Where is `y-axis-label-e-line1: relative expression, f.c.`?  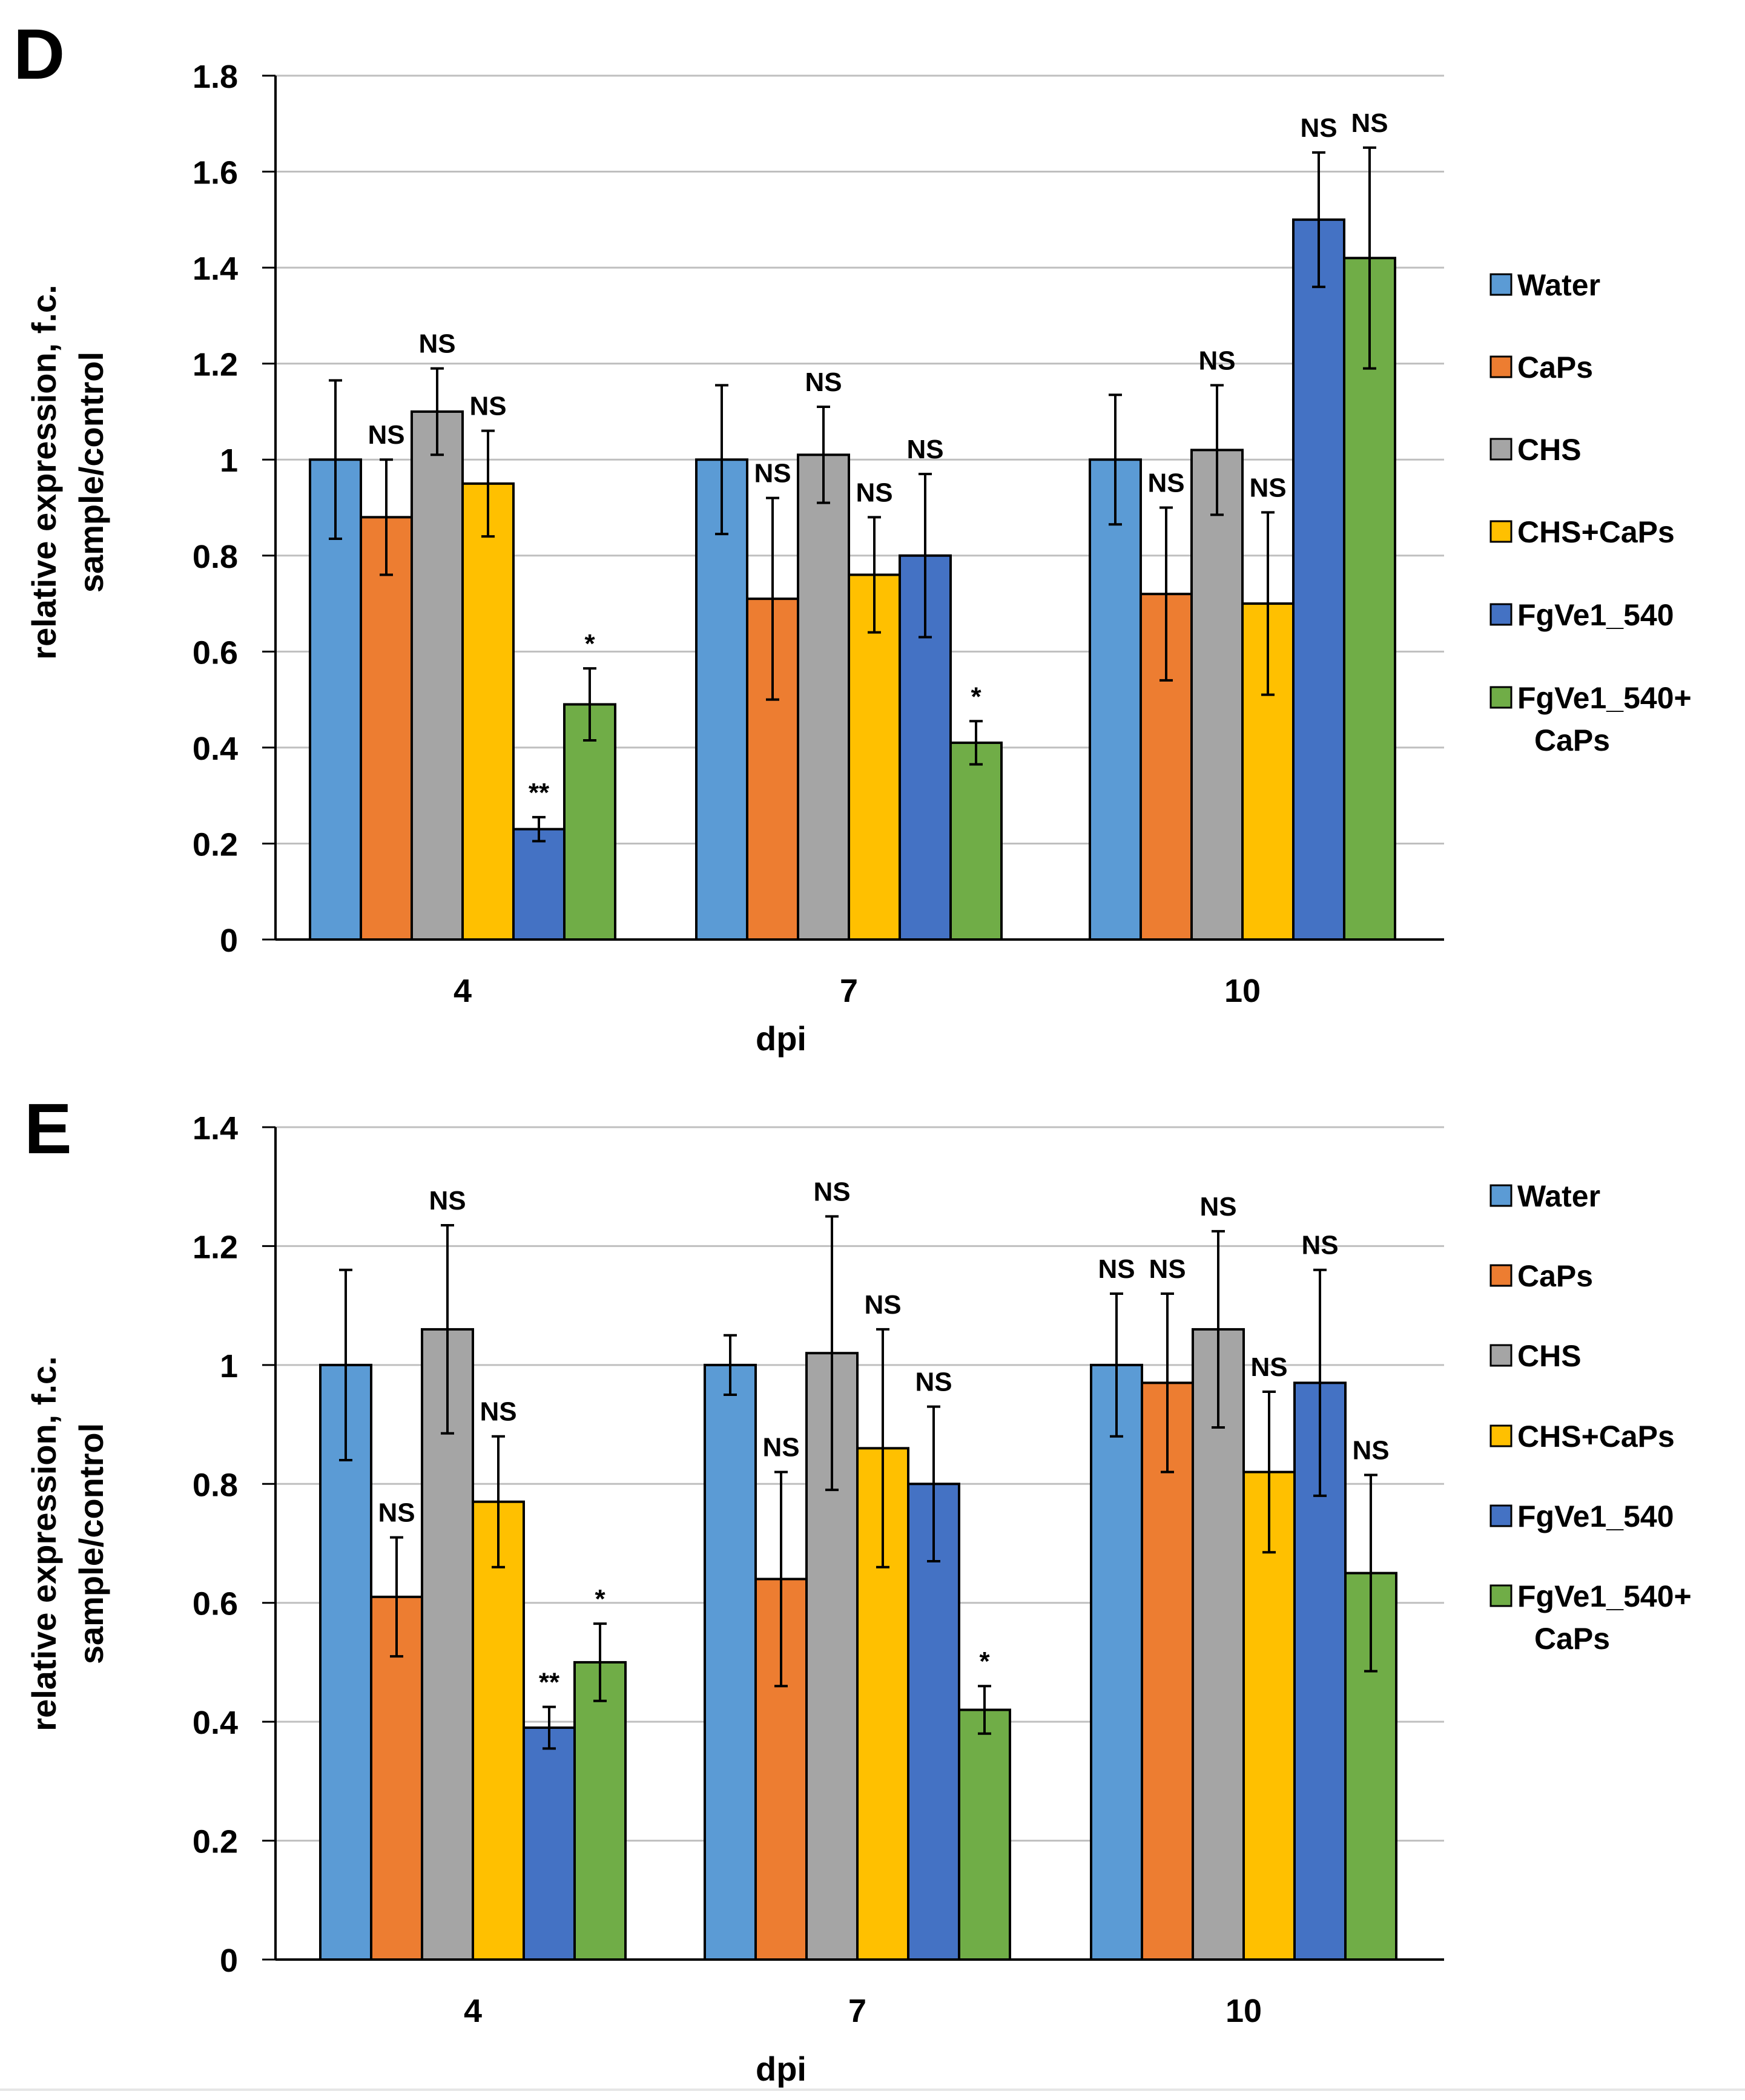
y-axis-label-e-line1: relative expression, f.c. is located at coordinates (44, 1543).